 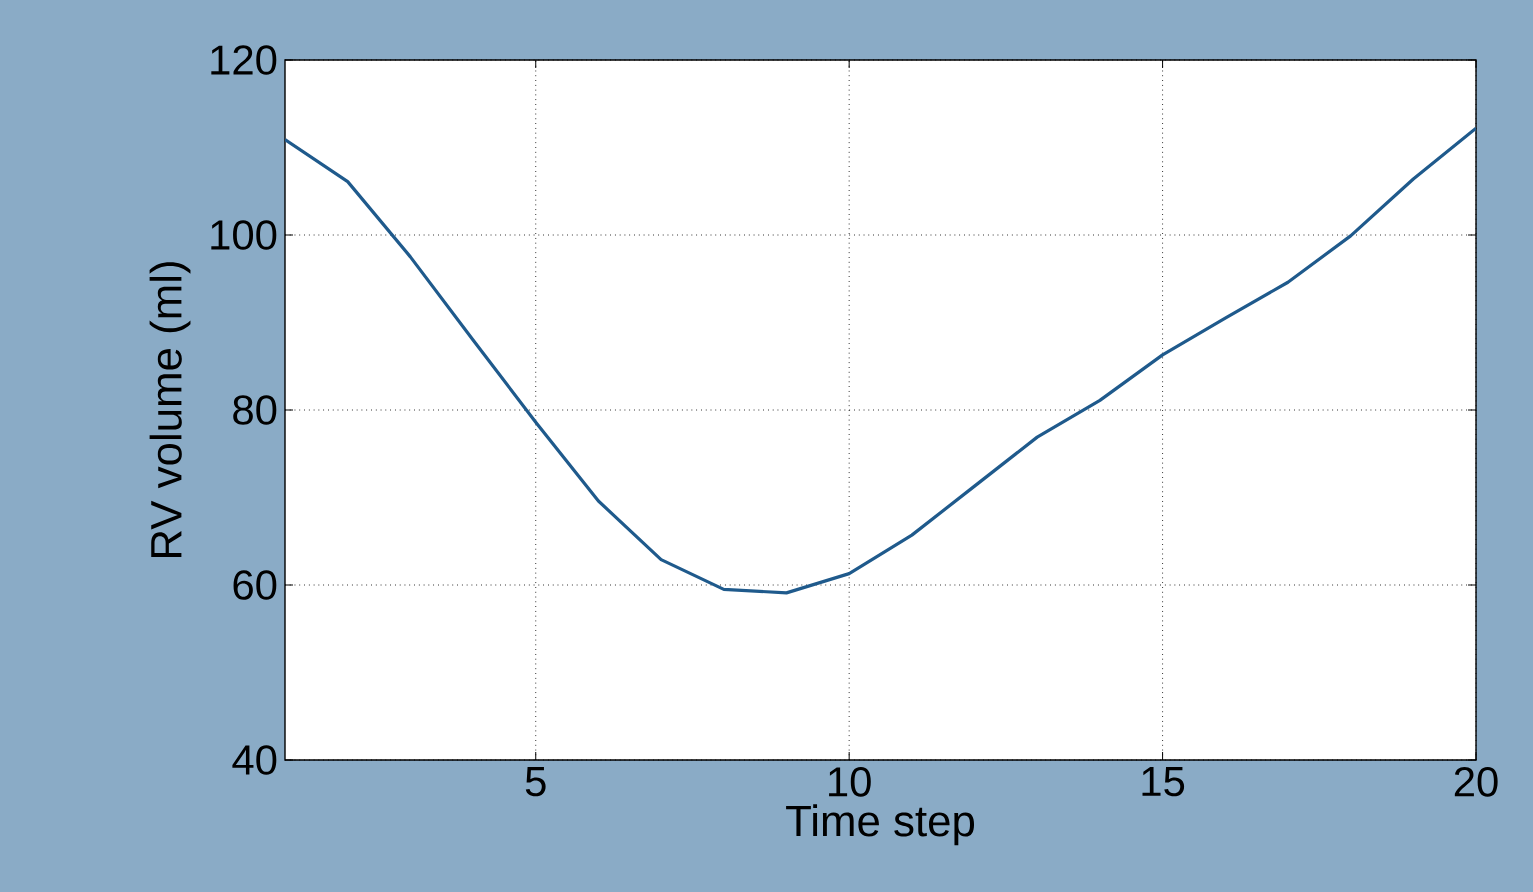 What do you see at coordinates (170, 410) in the screenshot?
I see `y-axis-title: RV volume (ml)` at bounding box center [170, 410].